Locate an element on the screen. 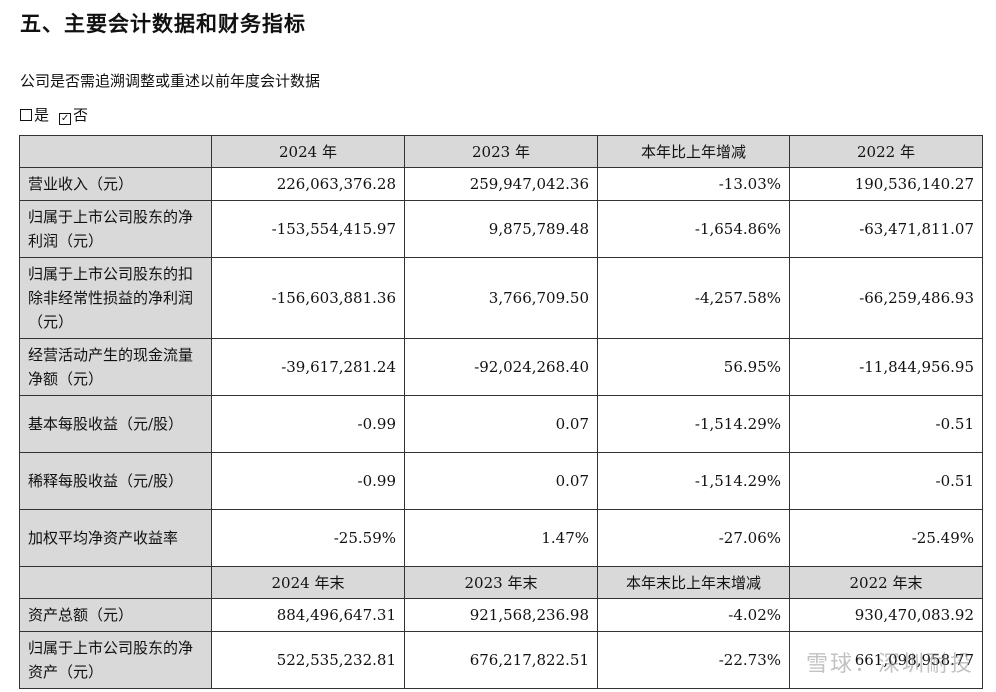 This screenshot has height=692, width=996. row-label: 归属于上市公司股东的净利润（元） is located at coordinates (115, 229).